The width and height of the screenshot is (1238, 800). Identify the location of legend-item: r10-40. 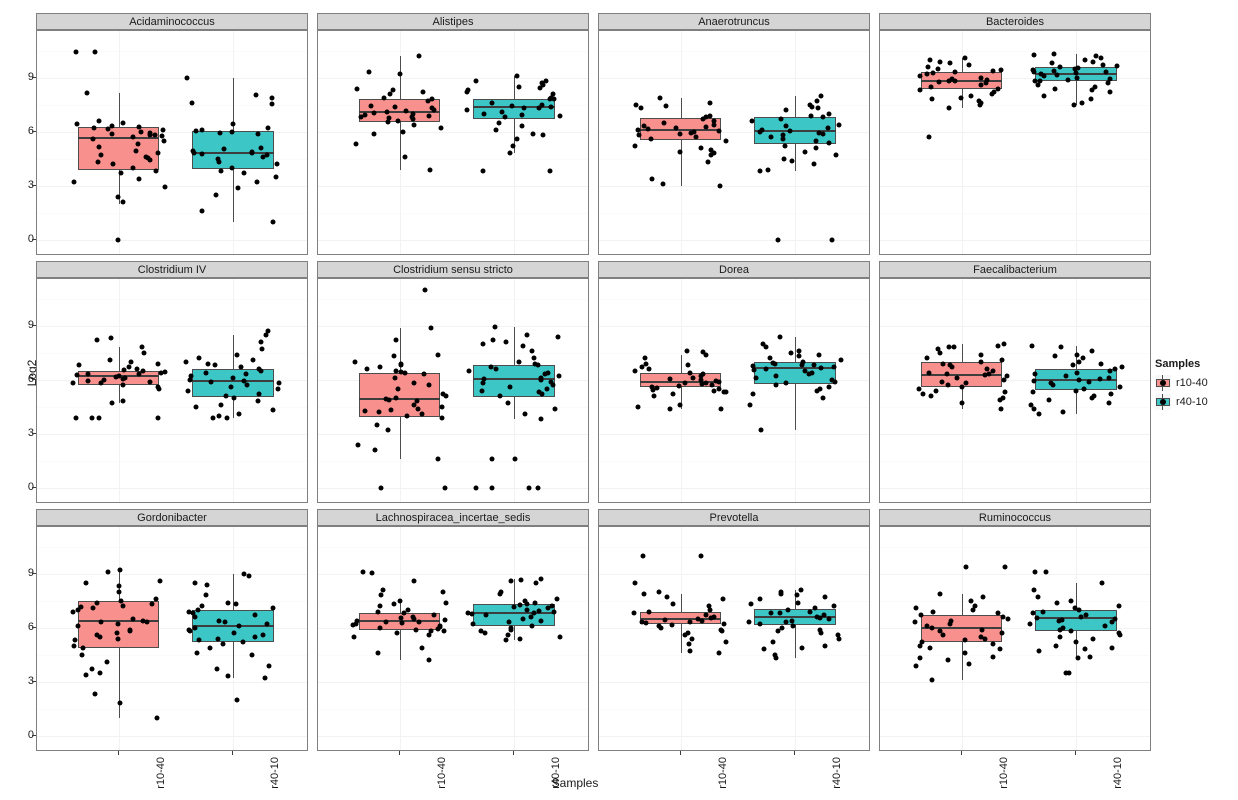
(1195, 383).